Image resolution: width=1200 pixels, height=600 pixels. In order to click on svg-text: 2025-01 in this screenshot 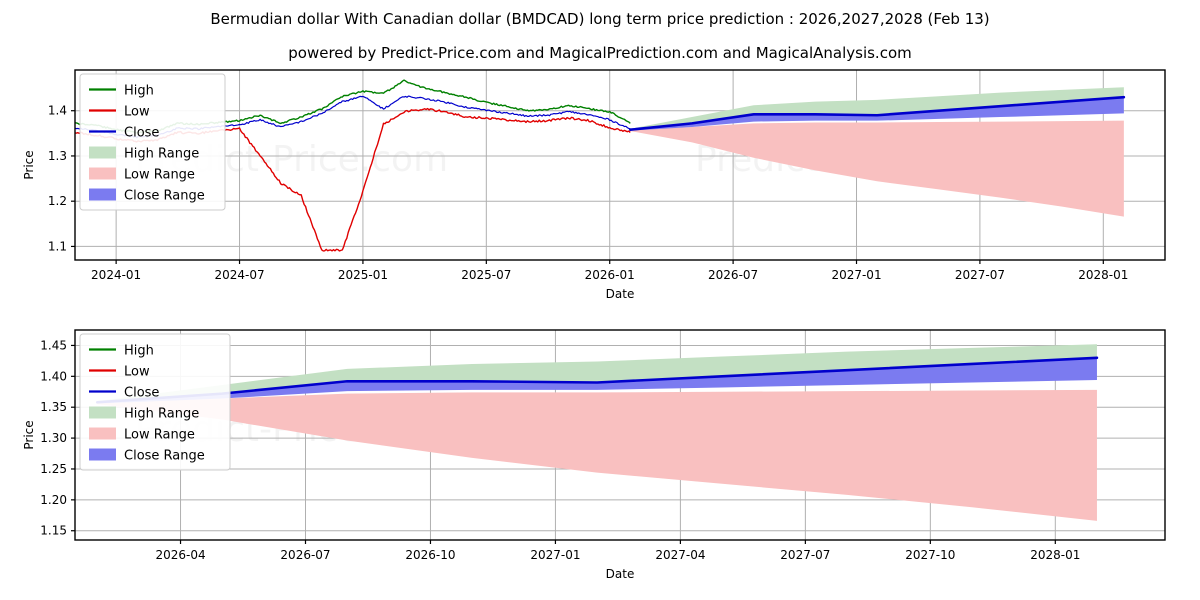, I will do `click(363, 275)`.